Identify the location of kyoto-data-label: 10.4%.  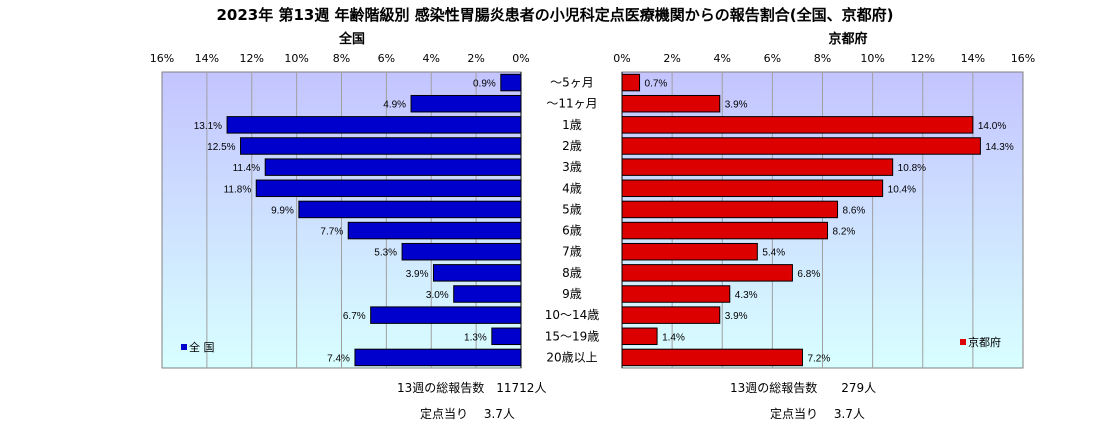
(902, 189).